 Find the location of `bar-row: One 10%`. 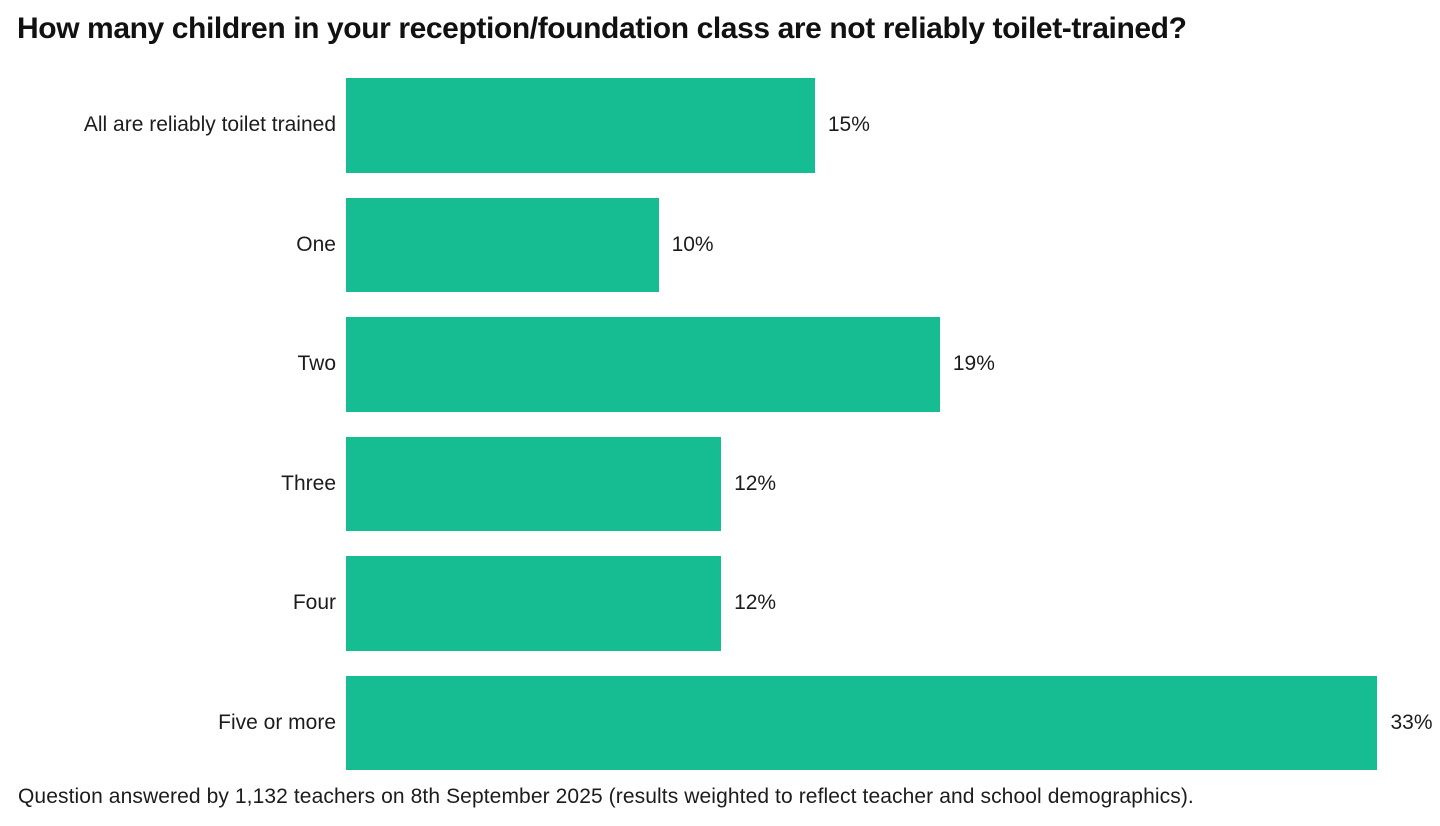

bar-row: One 10% is located at coordinates (720, 244).